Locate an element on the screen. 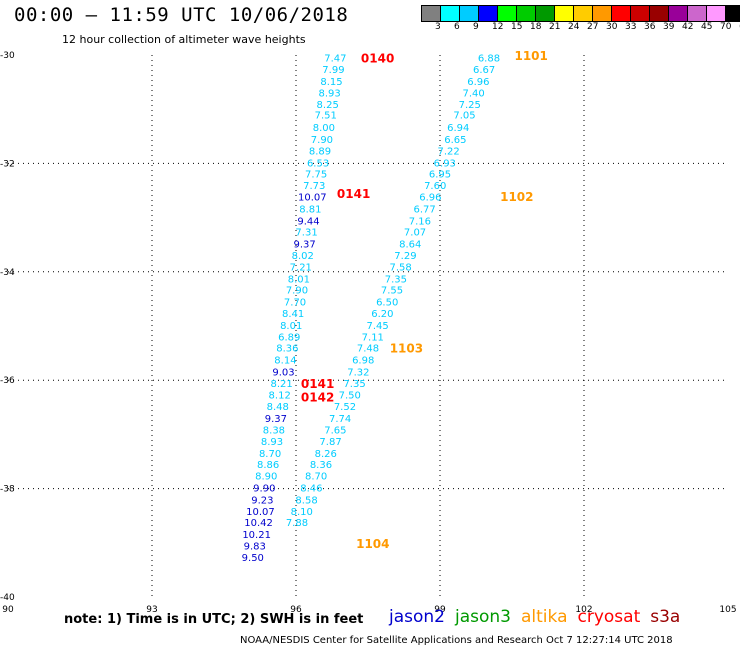 The image size is (740, 650). swh-value: 9.44 is located at coordinates (308, 221).